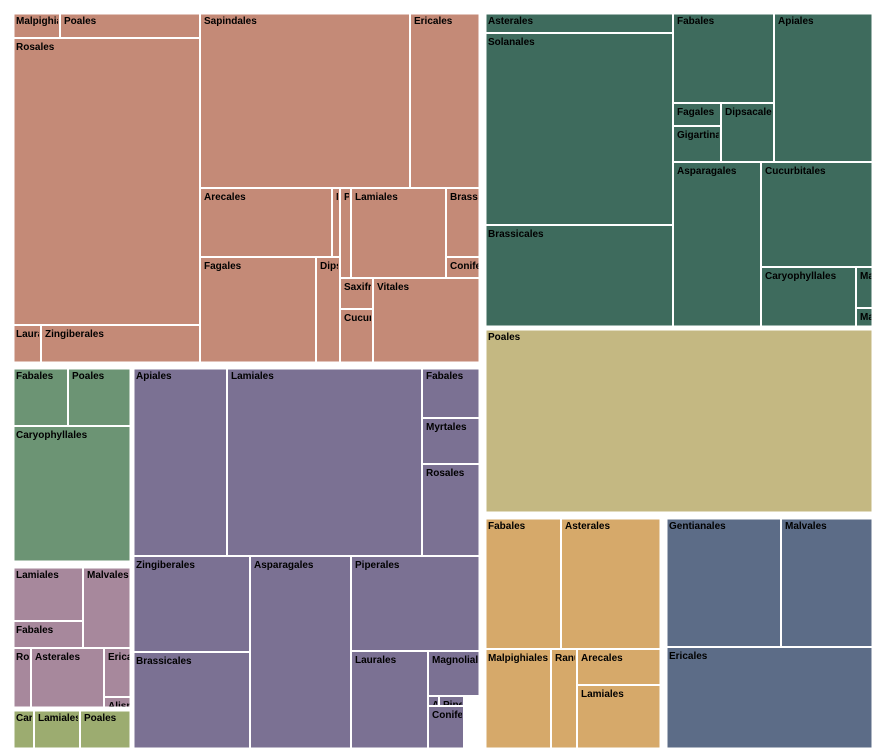  Describe the element at coordinates (446, 427) in the screenshot. I see `treemap-cell-label: Myrtales` at that location.